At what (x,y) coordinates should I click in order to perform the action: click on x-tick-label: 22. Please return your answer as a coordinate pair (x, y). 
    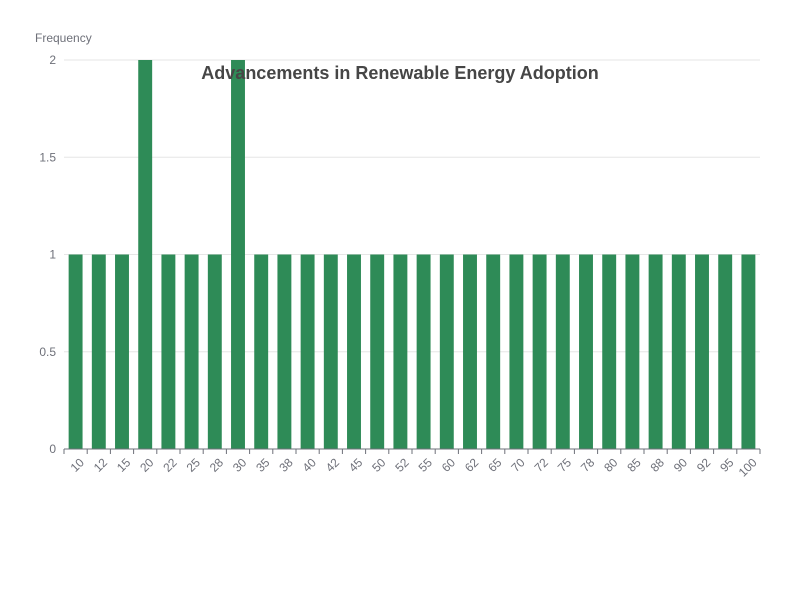
    Looking at the image, I should click on (170, 465).